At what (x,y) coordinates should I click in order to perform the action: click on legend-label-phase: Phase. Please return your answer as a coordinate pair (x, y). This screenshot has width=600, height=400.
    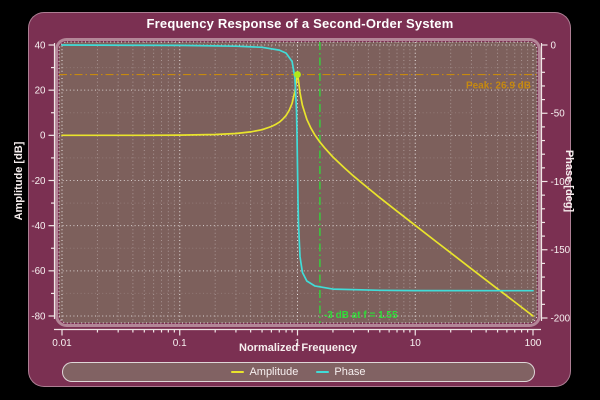
    Looking at the image, I should click on (350, 371).